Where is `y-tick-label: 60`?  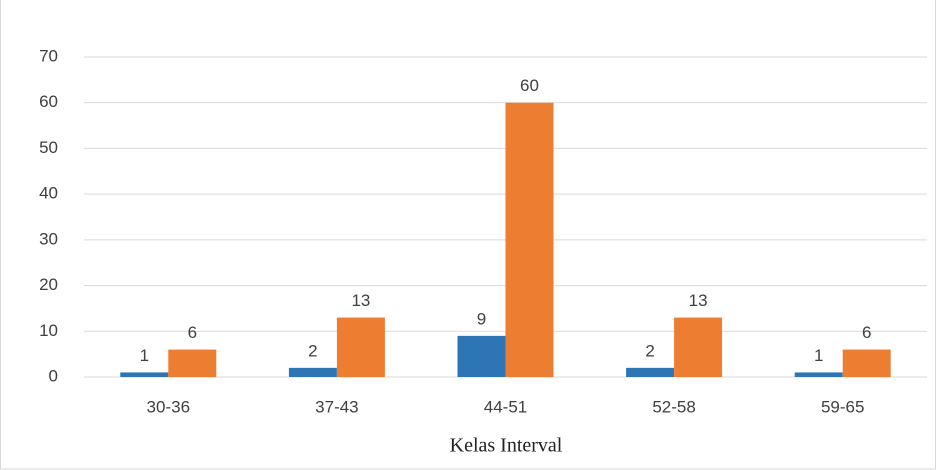 y-tick-label: 60 is located at coordinates (48, 101).